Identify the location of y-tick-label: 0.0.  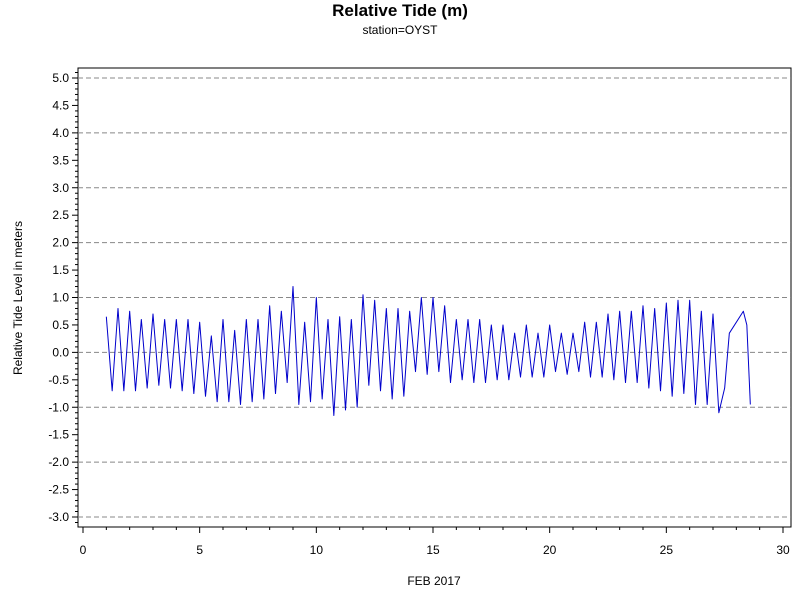
(60, 352).